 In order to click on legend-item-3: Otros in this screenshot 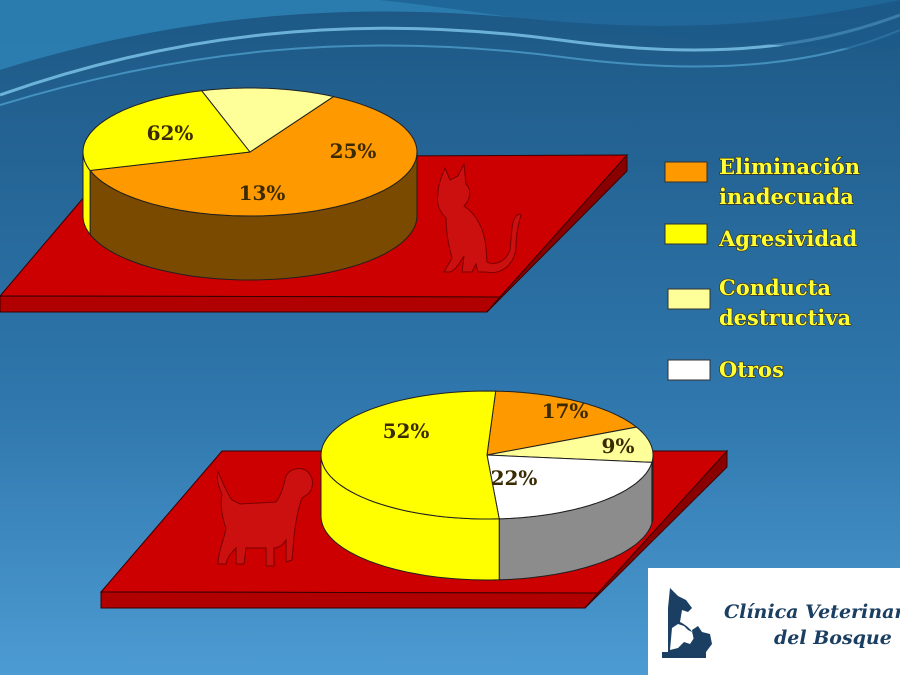, I will do `click(725, 369)`.